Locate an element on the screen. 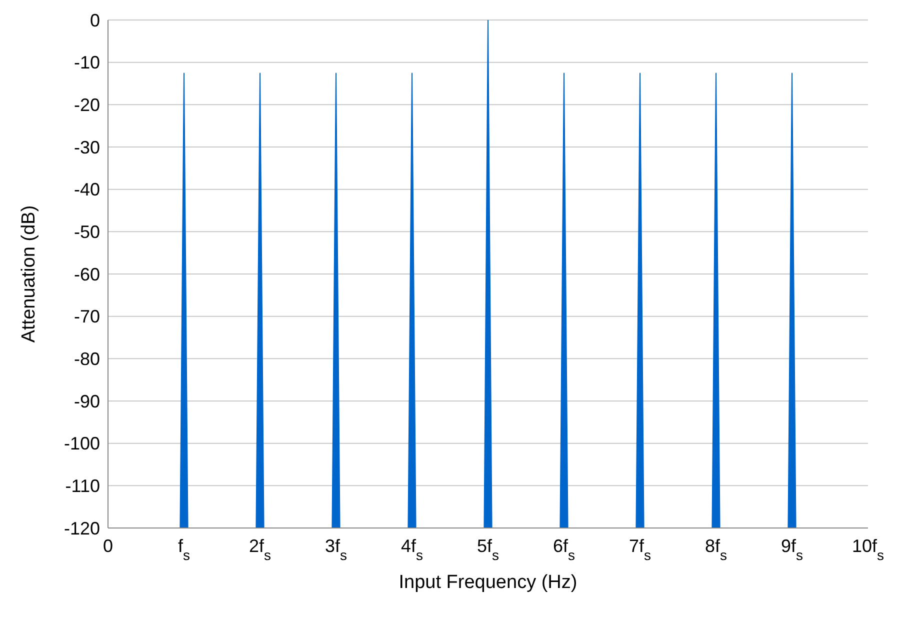 The width and height of the screenshot is (898, 617). y-tick-label: -60 is located at coordinates (87, 274).